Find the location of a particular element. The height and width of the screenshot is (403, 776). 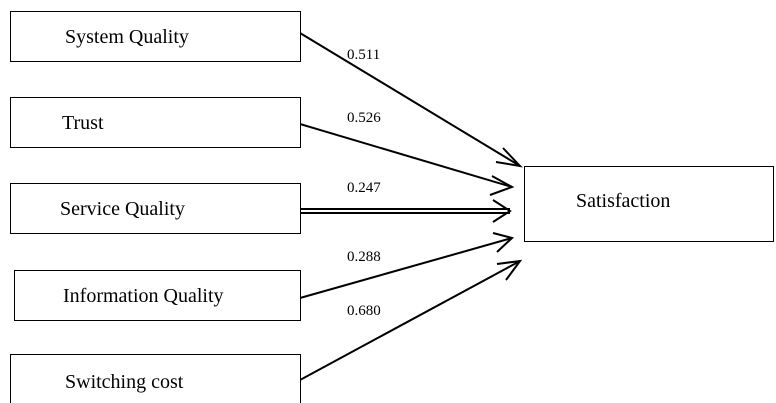

predictor-box-information-quality: Information Quality is located at coordinates (157, 295).